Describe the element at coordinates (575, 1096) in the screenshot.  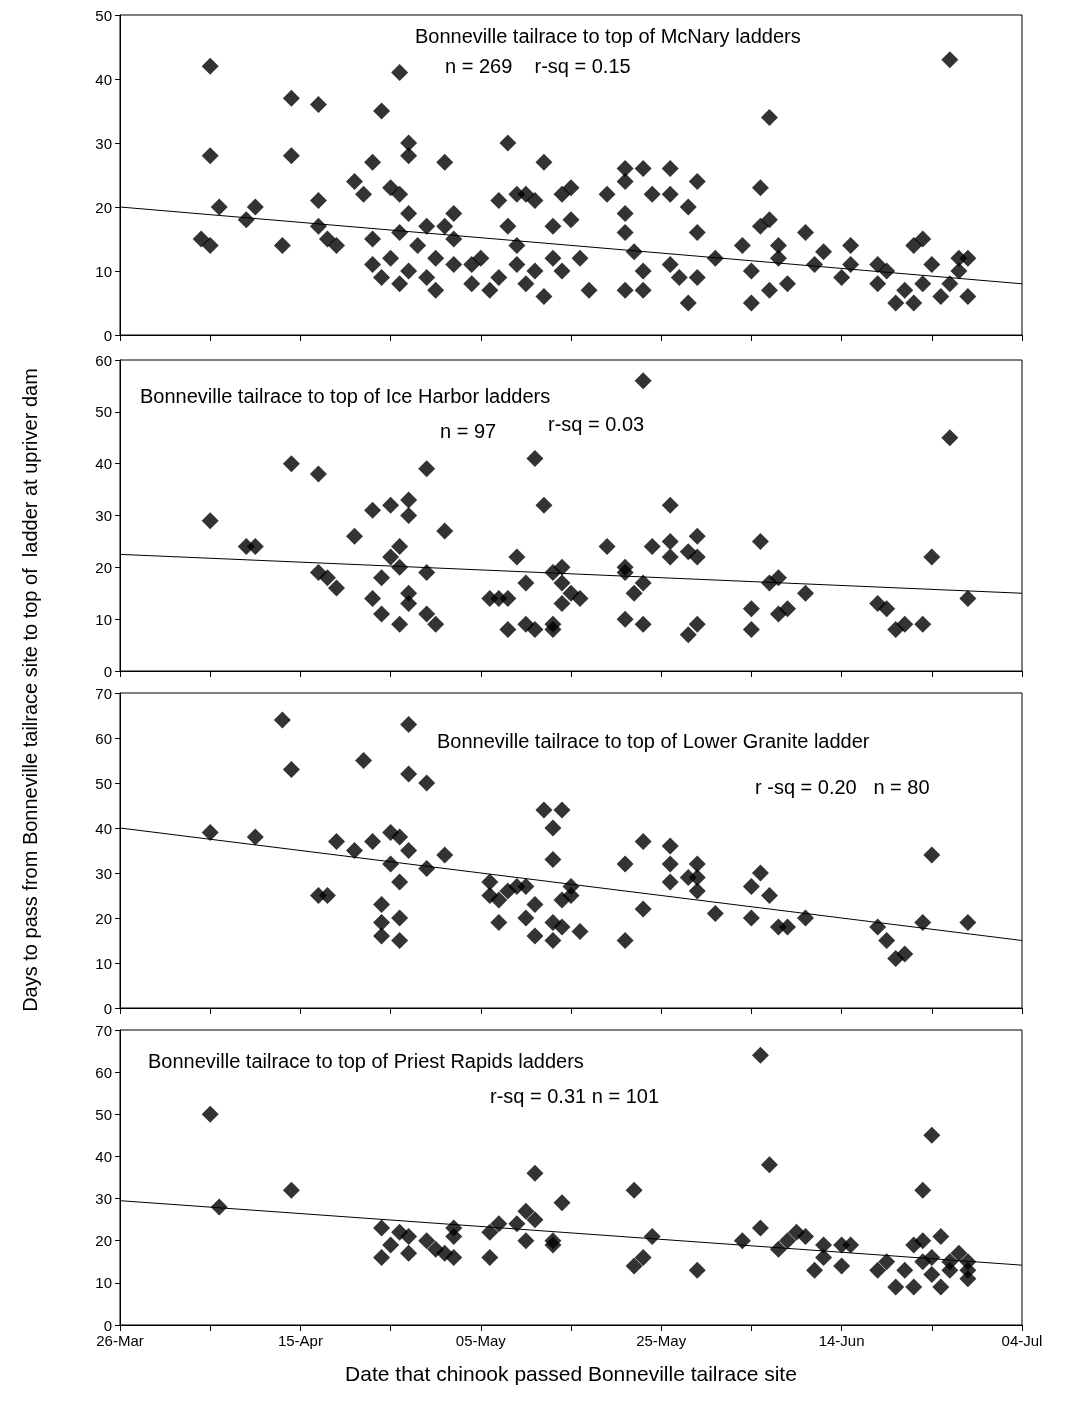
I see `annotation: r-sq = 0.31 n = 101` at that location.